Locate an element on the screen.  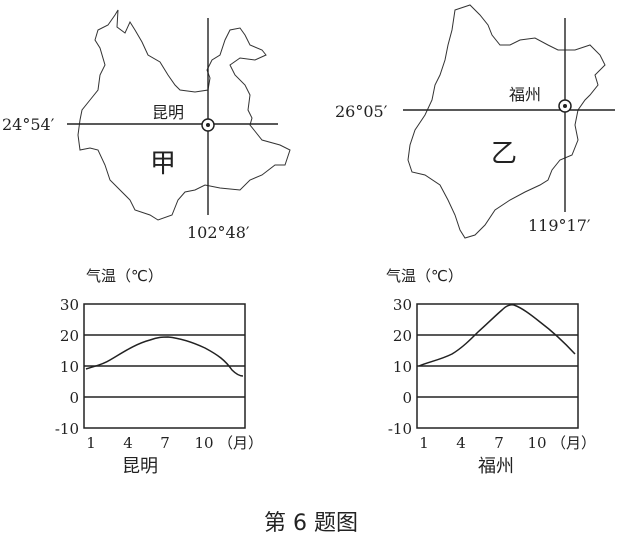
latitude-label-jia: 24°54′ is located at coordinates (28, 124).